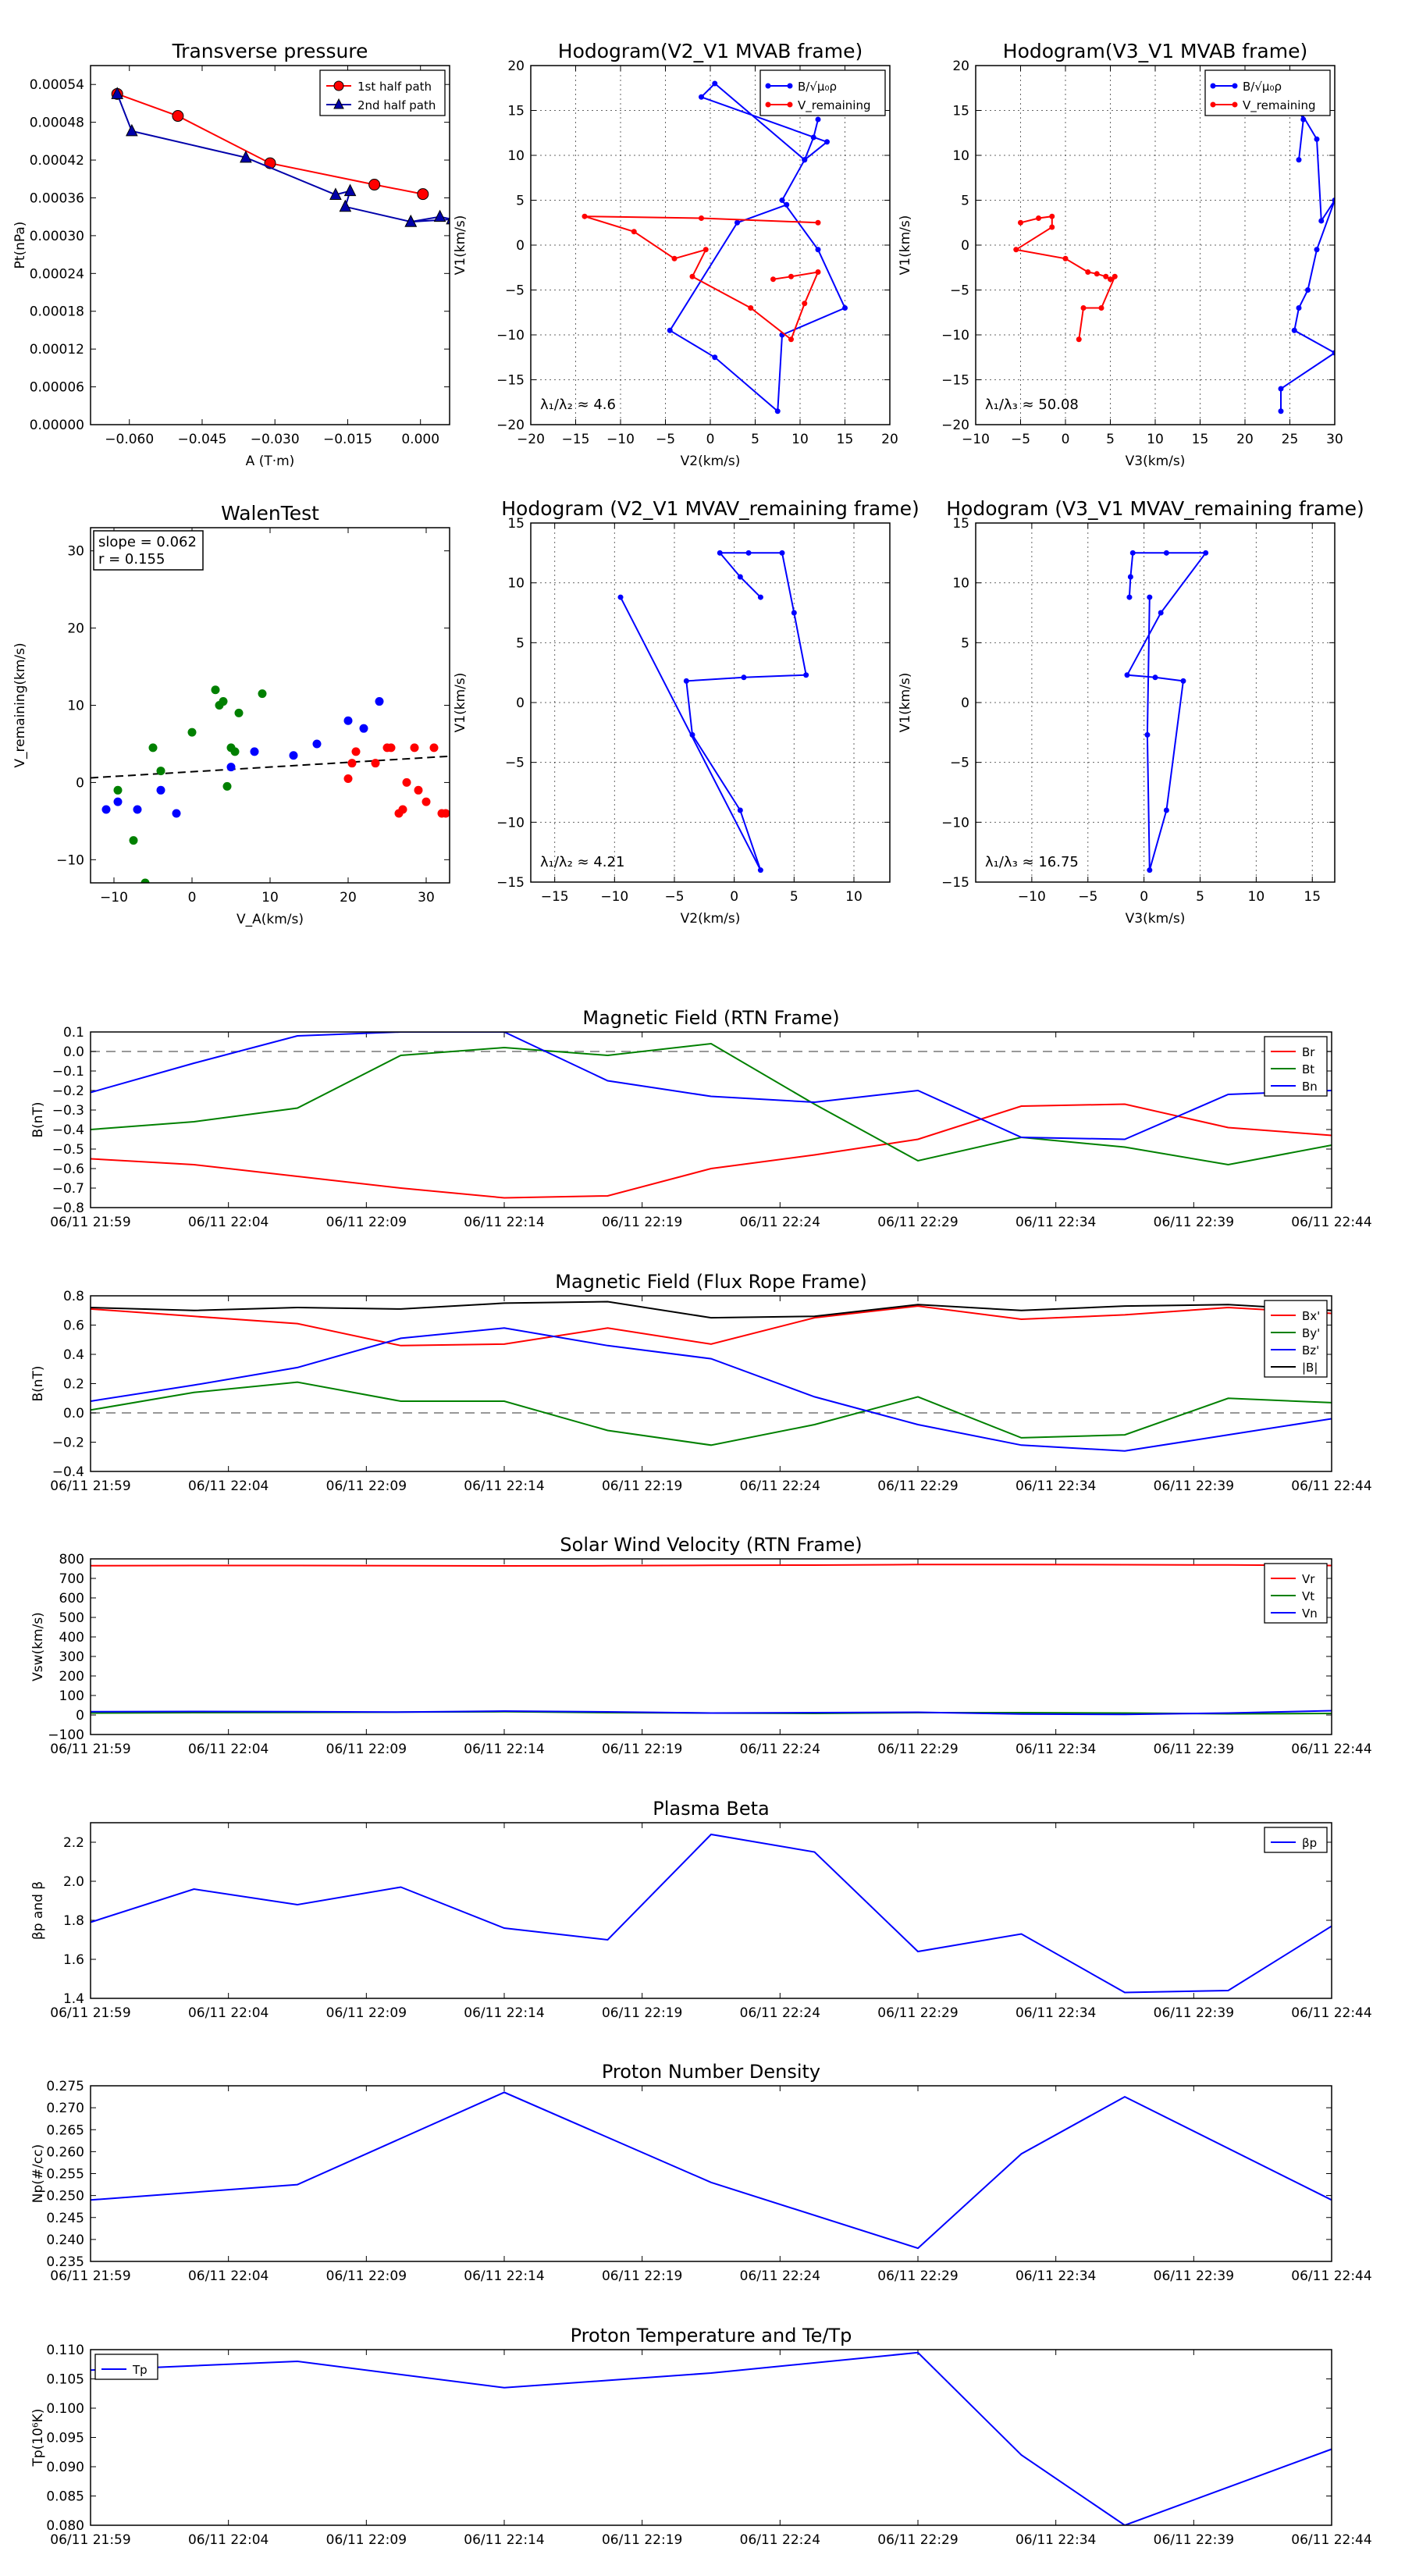 This screenshot has height=2576, width=1405. Describe the element at coordinates (1087, 897) in the screenshot. I see `x-tick-label: −5` at that location.